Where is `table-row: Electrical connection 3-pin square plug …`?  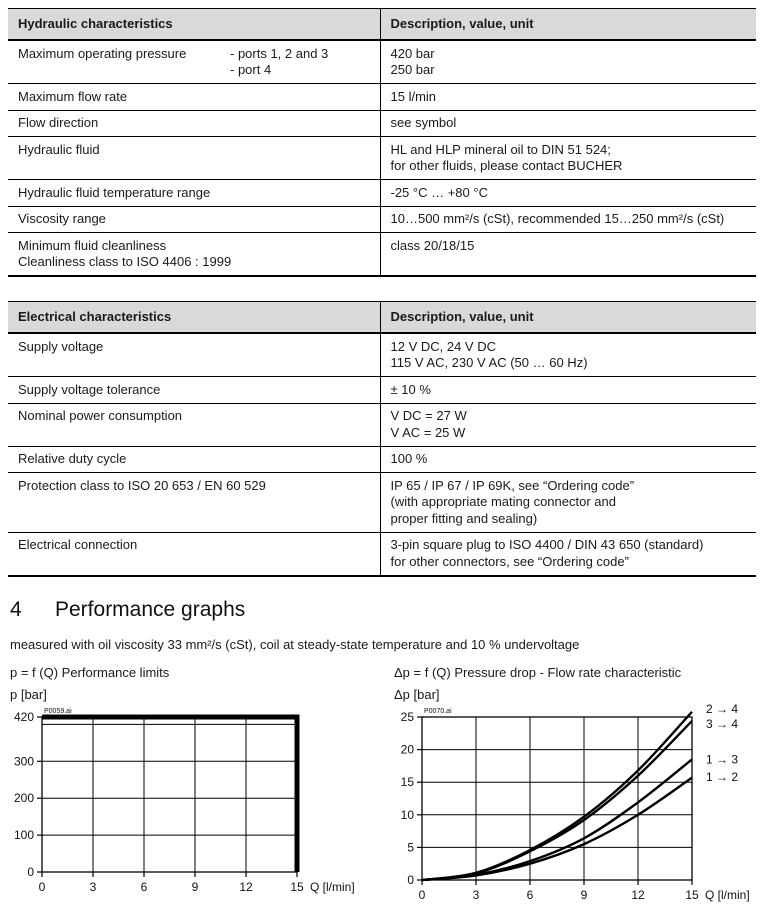 table-row: Electrical connection 3-pin square plug … is located at coordinates (382, 554).